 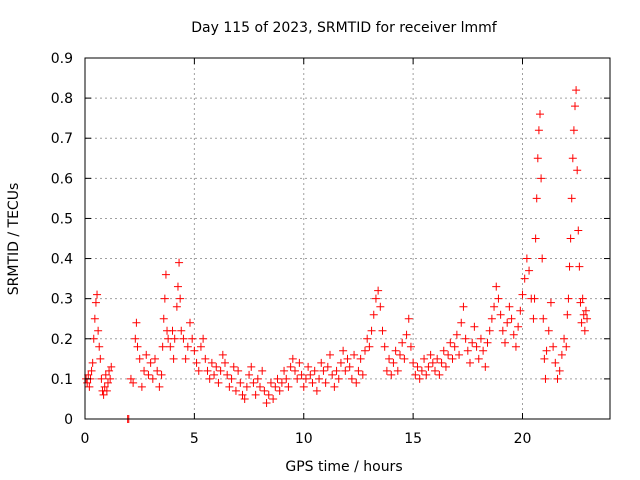 What do you see at coordinates (62, 139) in the screenshot?
I see `y-tick-label: 0.7` at bounding box center [62, 139].